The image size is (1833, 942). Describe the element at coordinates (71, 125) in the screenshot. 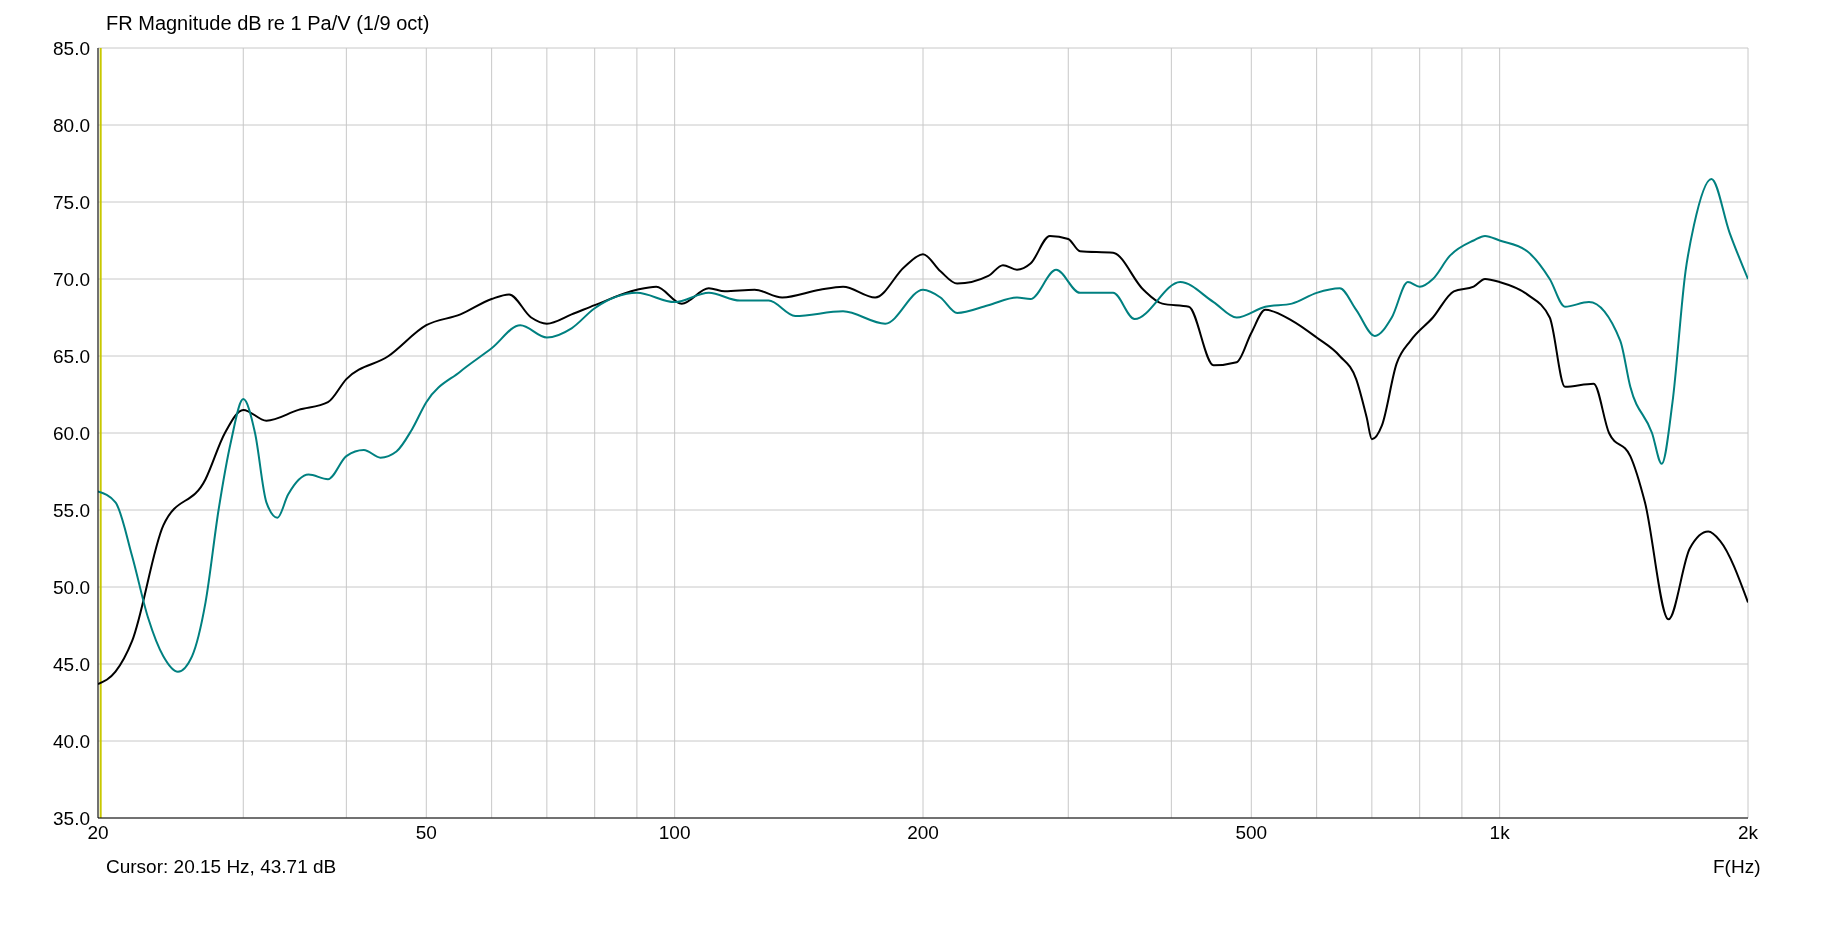

I see `y-tick-label: 80.0` at that location.